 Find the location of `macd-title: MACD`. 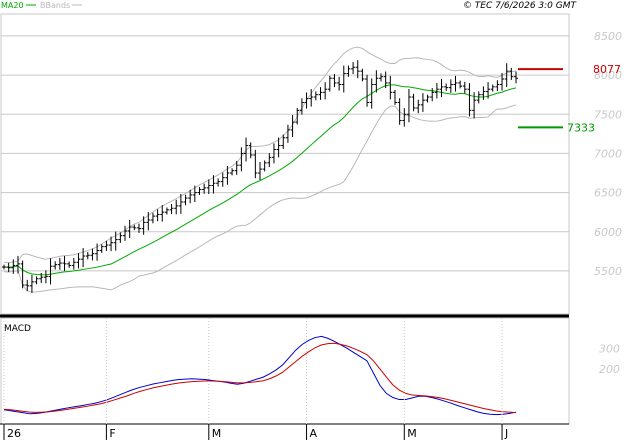

macd-title: MACD is located at coordinates (17, 329).